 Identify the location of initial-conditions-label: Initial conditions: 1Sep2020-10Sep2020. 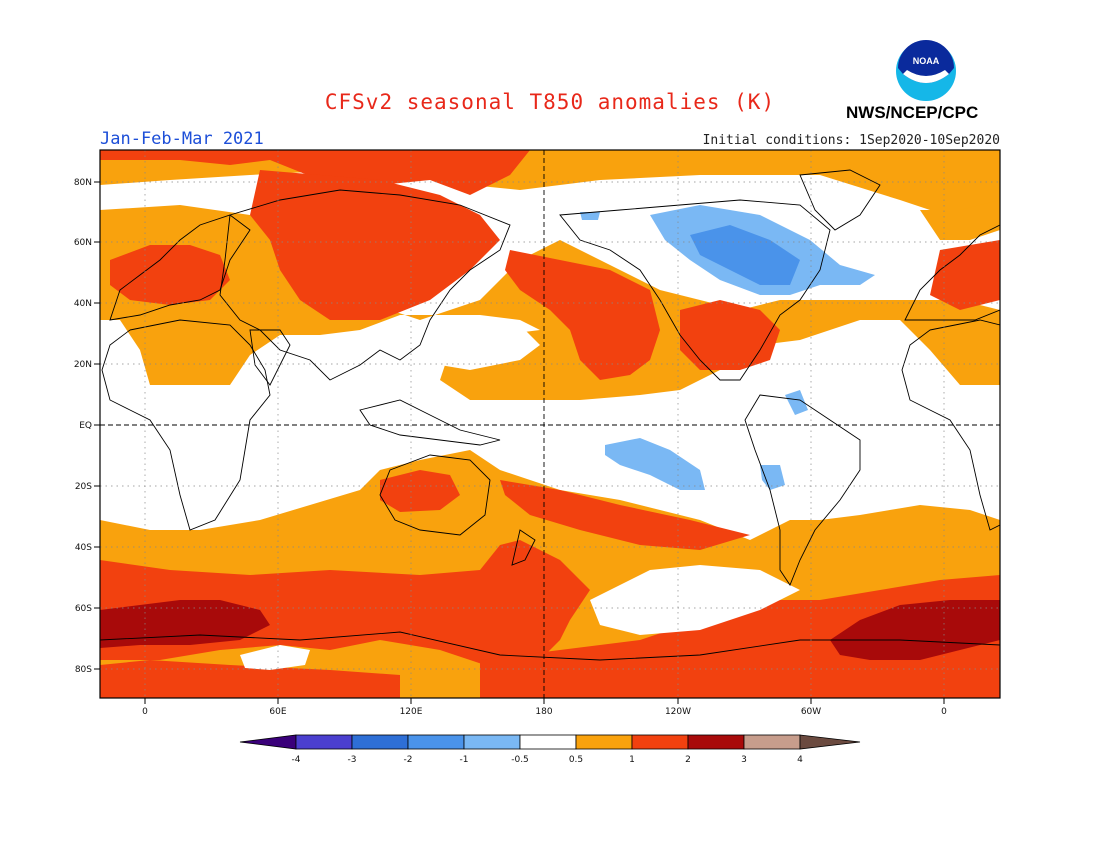
(851, 140).